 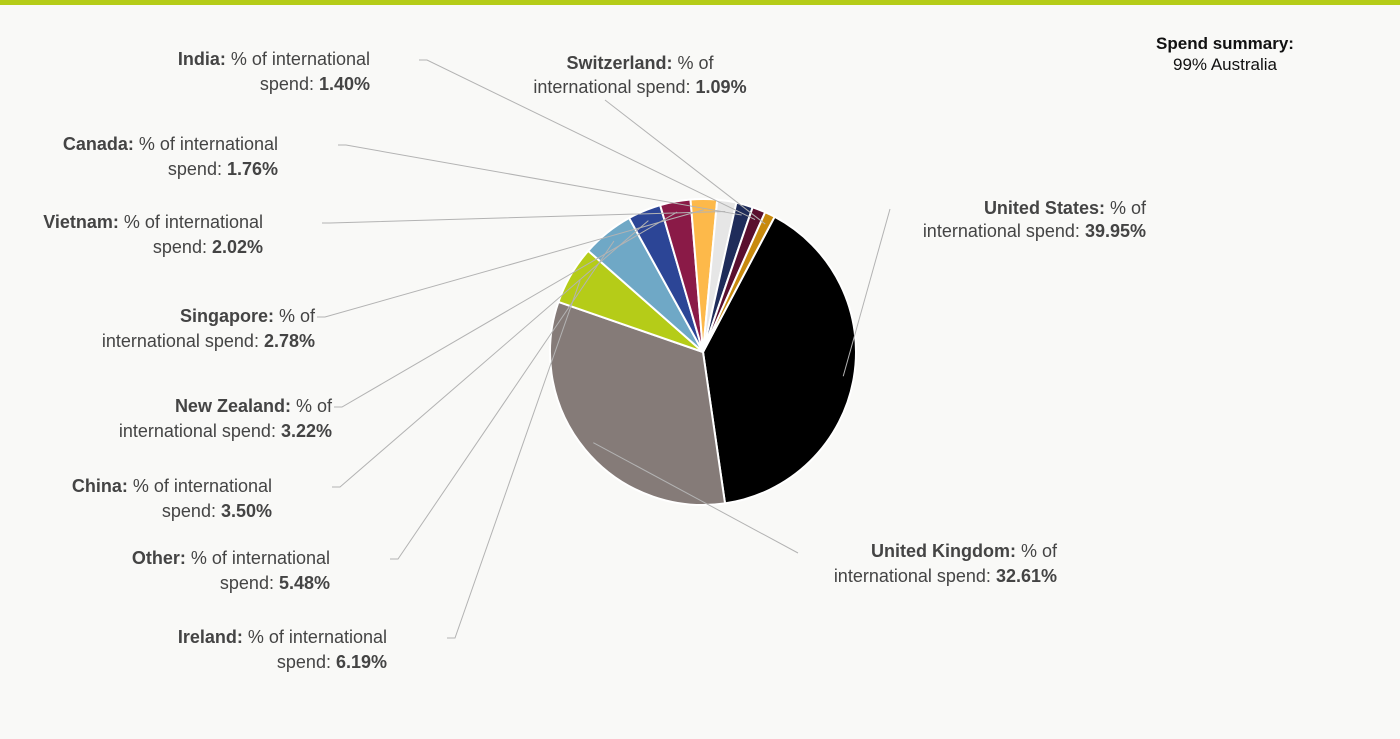 What do you see at coordinates (170, 156) in the screenshot?
I see `slice-label-canada: Canada: % of international spend: 1.76%` at bounding box center [170, 156].